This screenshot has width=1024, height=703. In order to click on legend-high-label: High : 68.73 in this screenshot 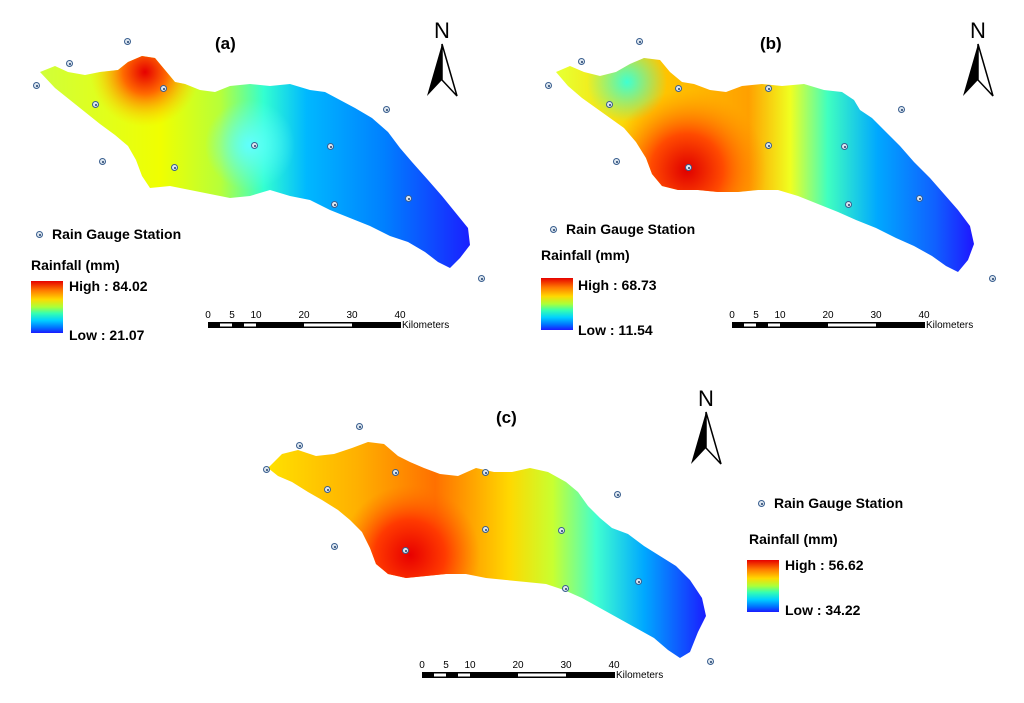, I will do `click(617, 285)`.